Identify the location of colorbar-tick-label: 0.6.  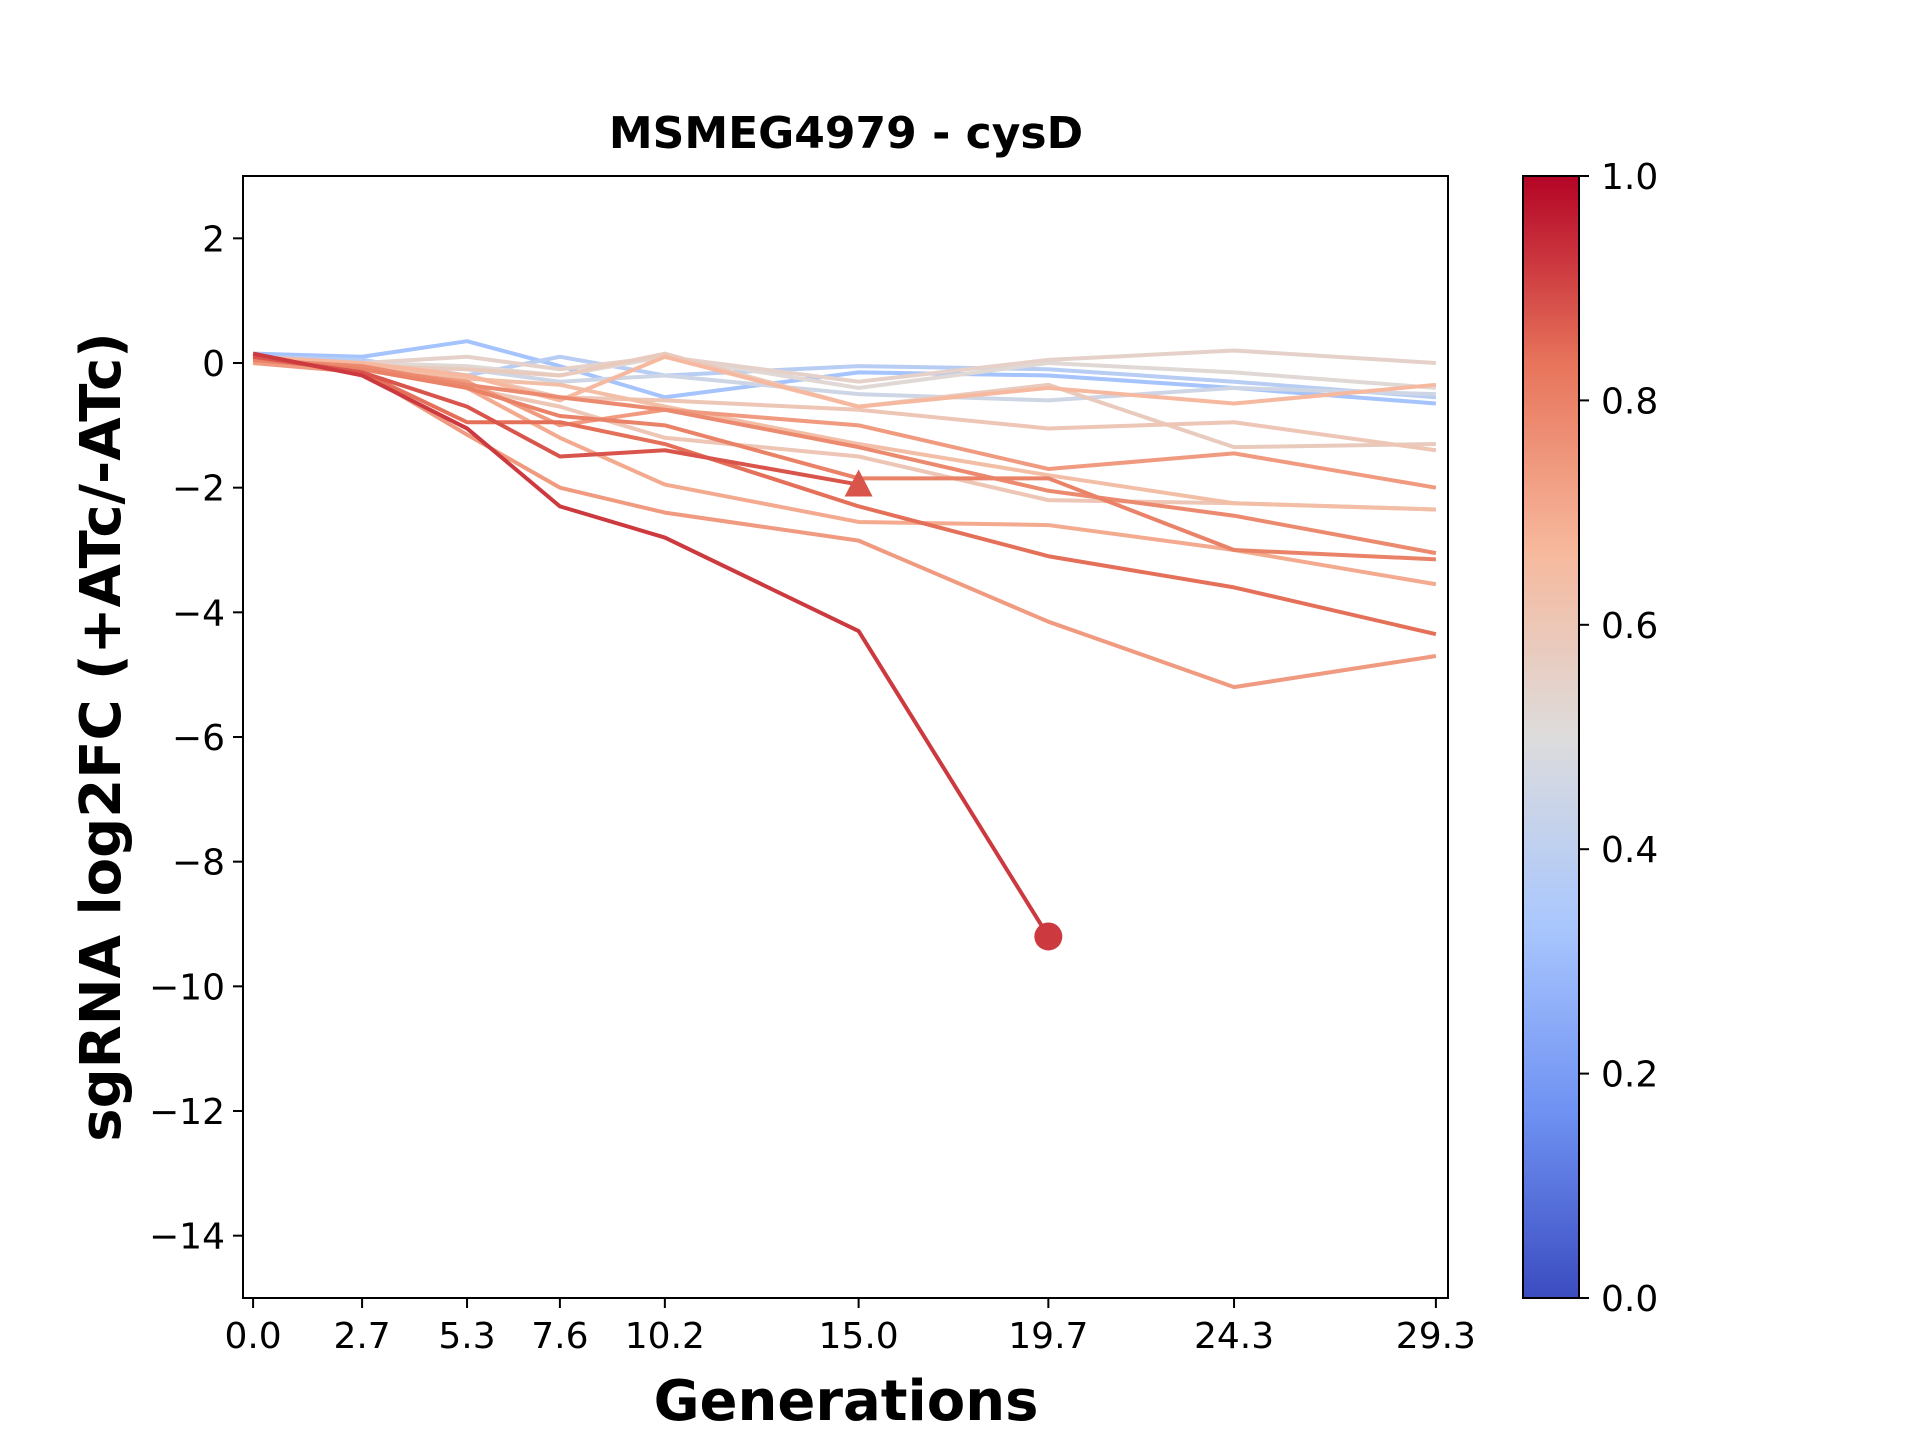
(1629, 626).